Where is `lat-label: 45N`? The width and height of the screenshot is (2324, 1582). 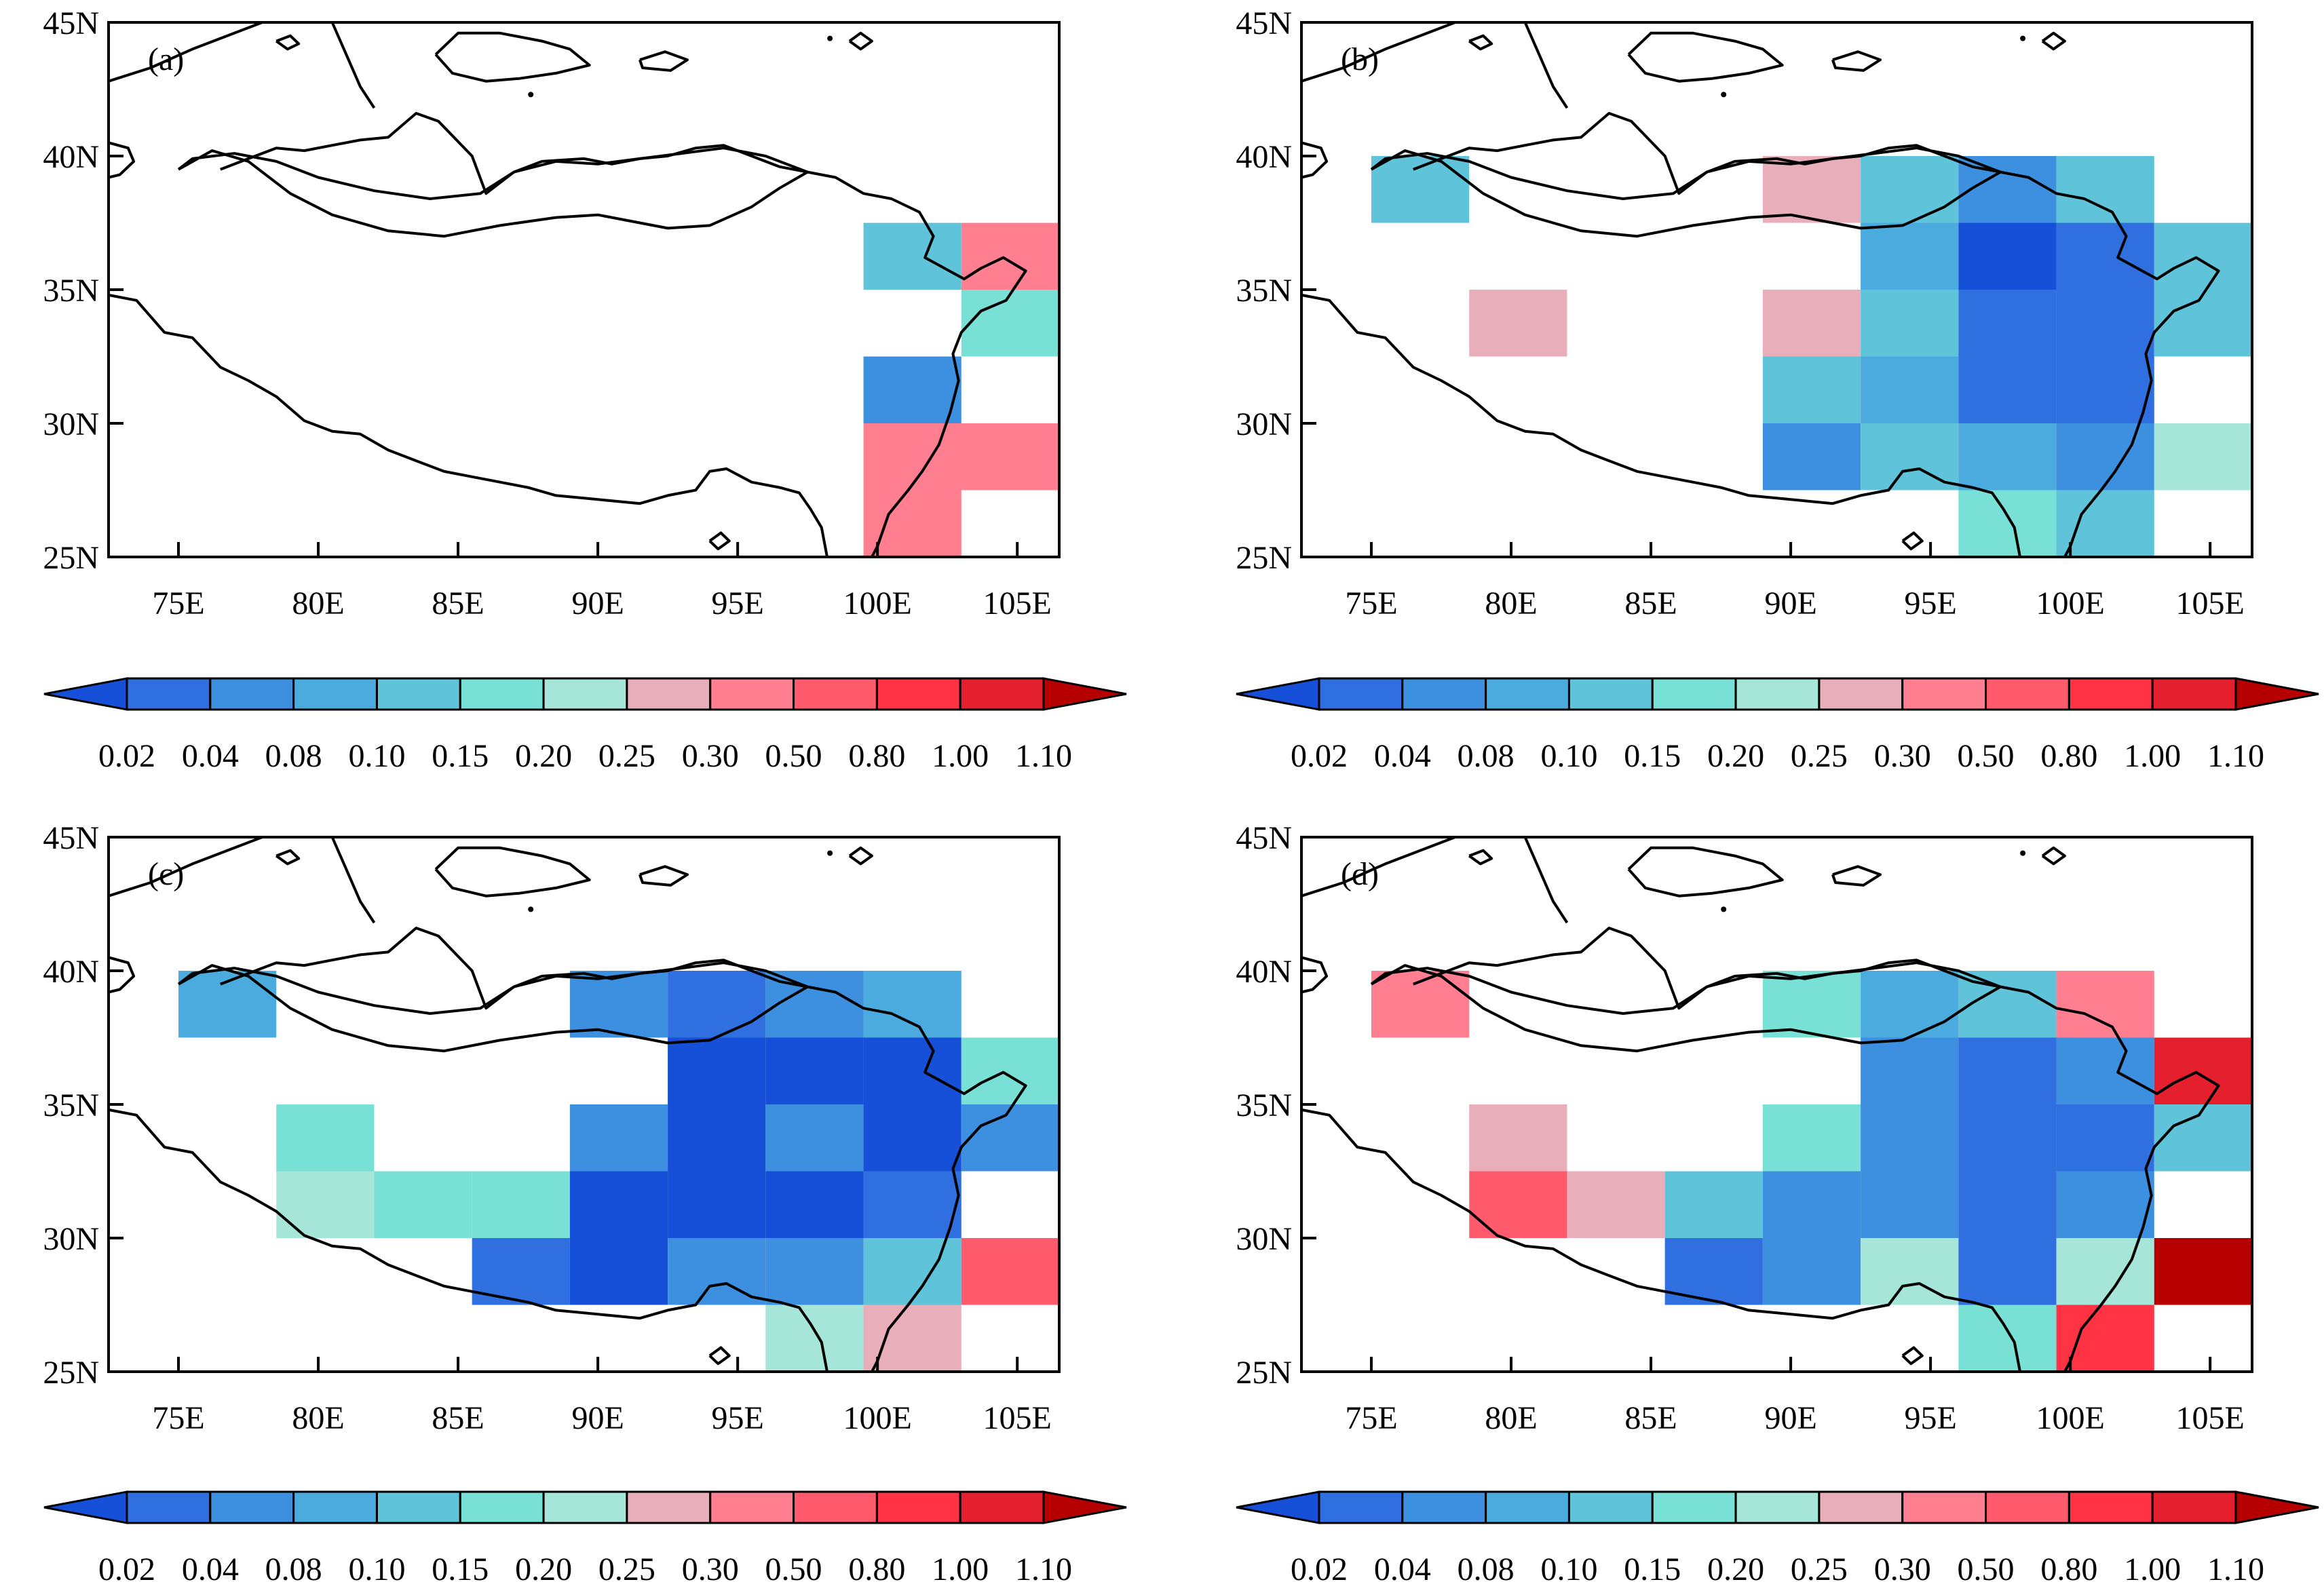 lat-label: 45N is located at coordinates (1264, 23).